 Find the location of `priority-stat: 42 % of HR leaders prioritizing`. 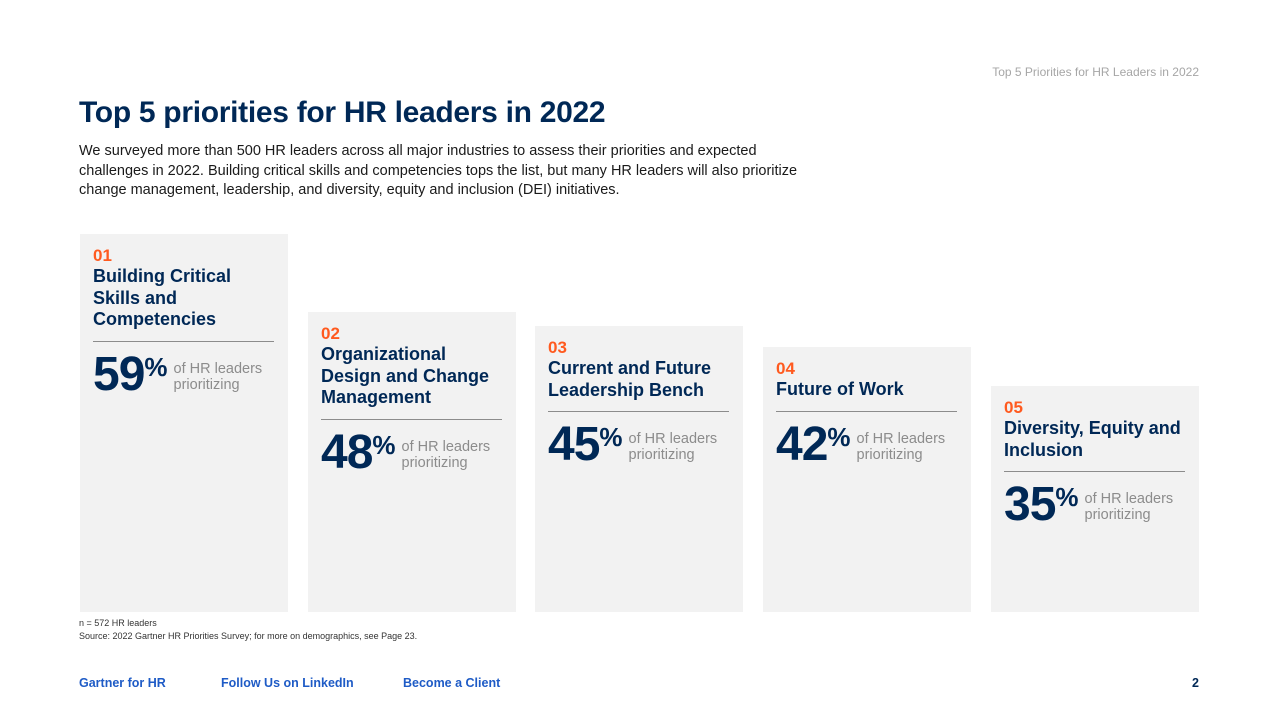

priority-stat: 42 % of HR leaders prioritizing is located at coordinates (866, 444).